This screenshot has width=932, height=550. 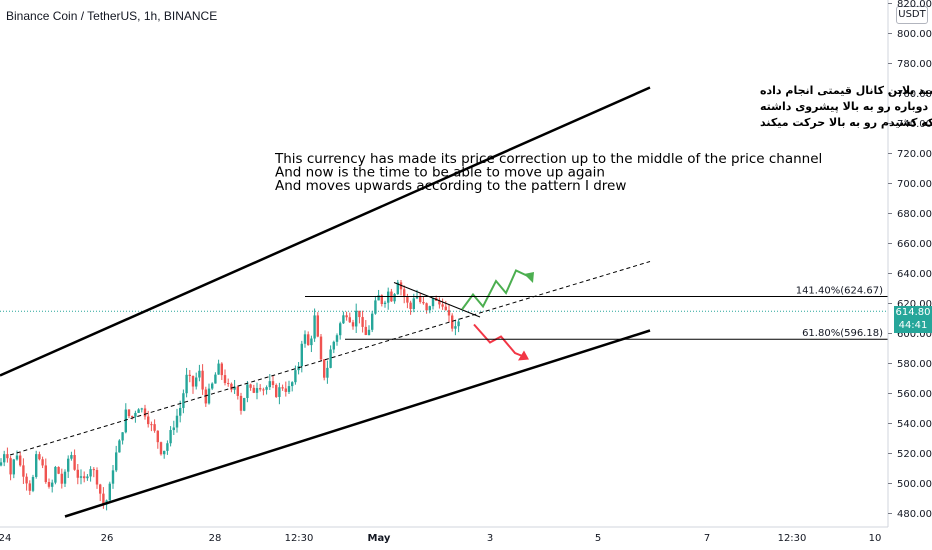 I want to click on currency-badge: USDT, so click(x=912, y=15).